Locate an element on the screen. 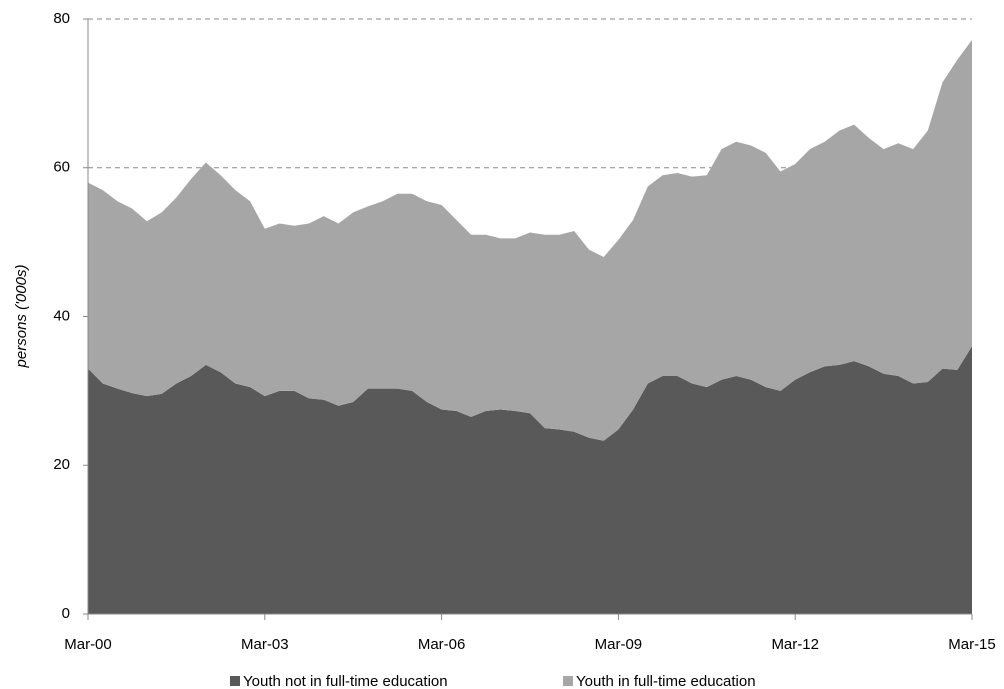 This screenshot has width=1004, height=689. y-axis-label: persons ('000s) is located at coordinates (21, 317).